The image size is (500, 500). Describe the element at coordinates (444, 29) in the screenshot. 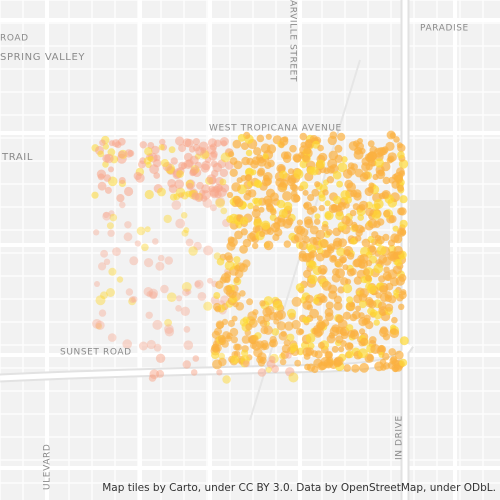

I see `place-label: PARADISE` at that location.